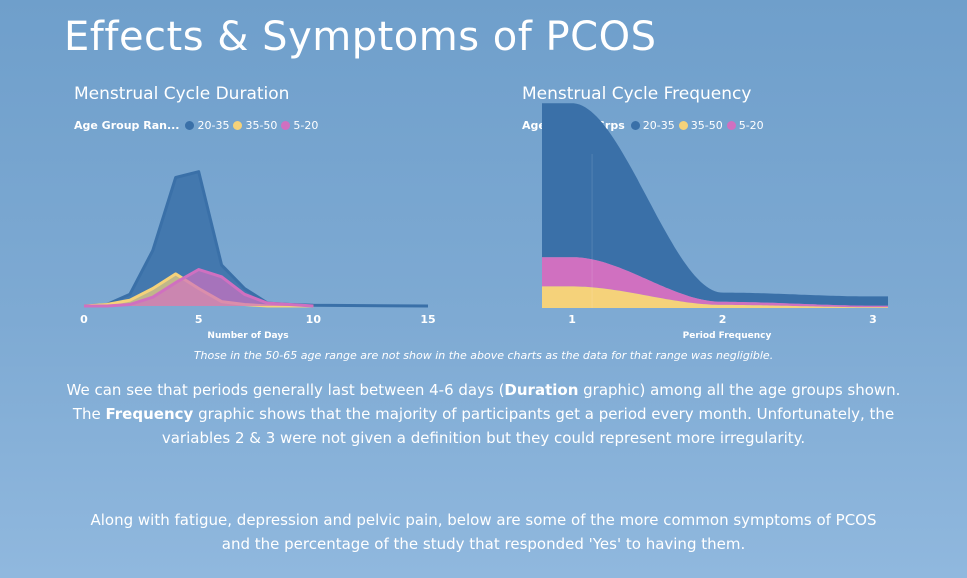 This screenshot has height=578, width=967. I want to click on page-title: Effects & Symptoms of PCOS, so click(360, 37).